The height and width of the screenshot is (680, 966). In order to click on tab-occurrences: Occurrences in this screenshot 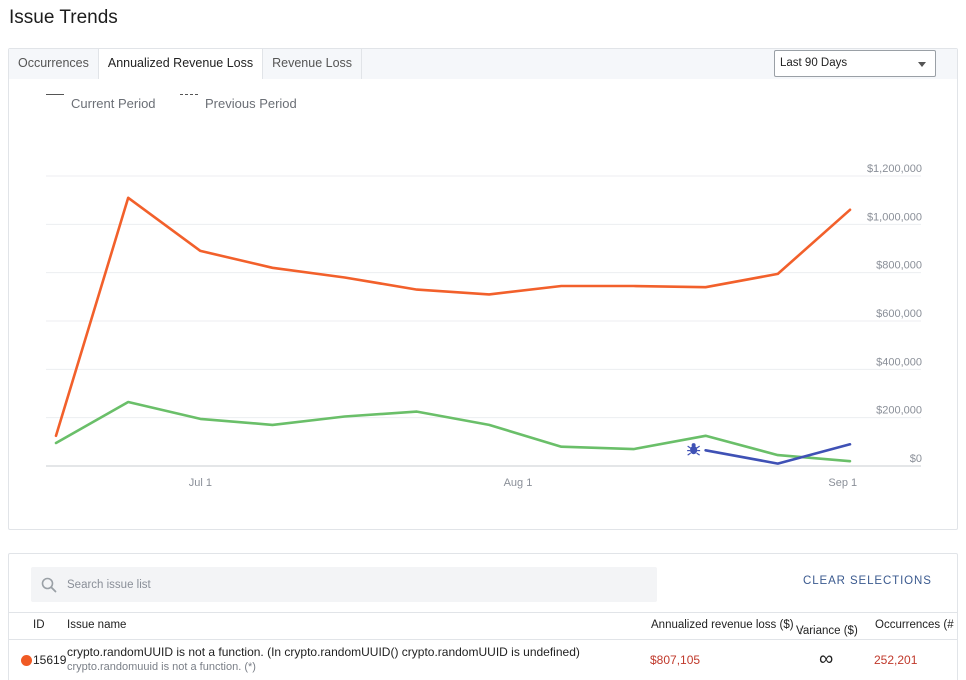, I will do `click(54, 64)`.